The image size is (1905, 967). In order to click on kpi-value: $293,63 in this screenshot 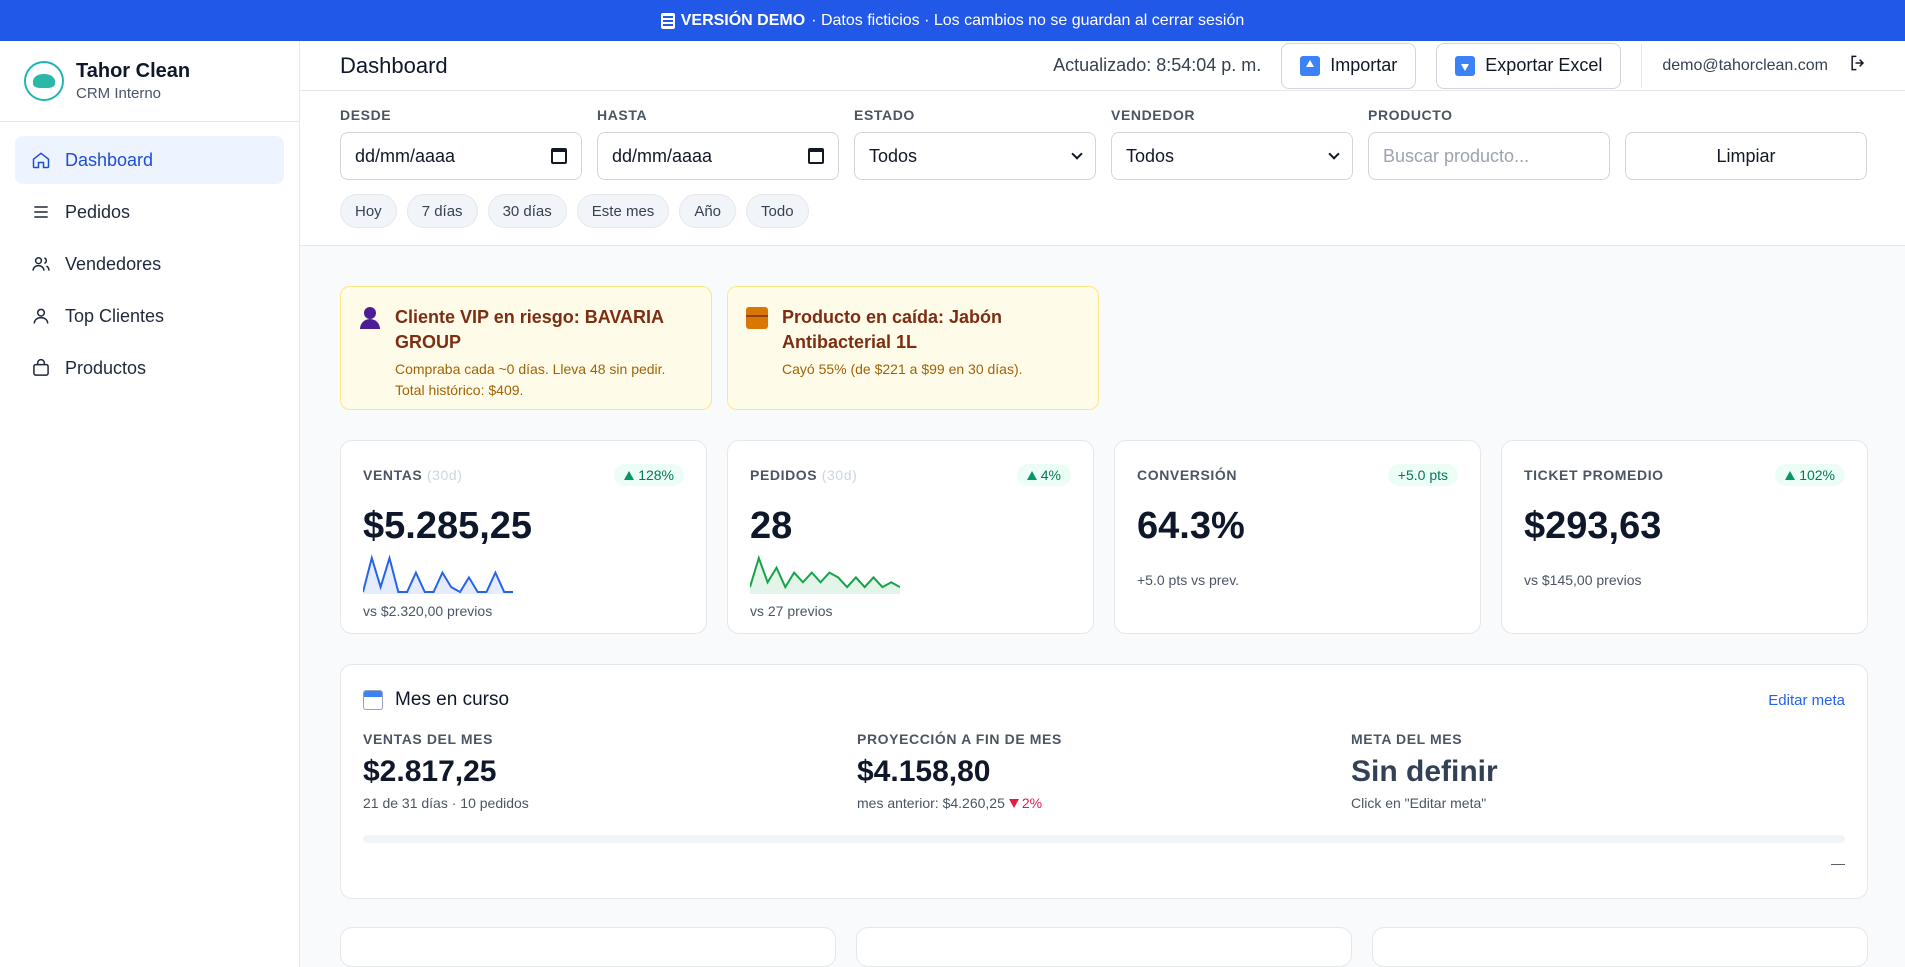, I will do `click(1593, 526)`.